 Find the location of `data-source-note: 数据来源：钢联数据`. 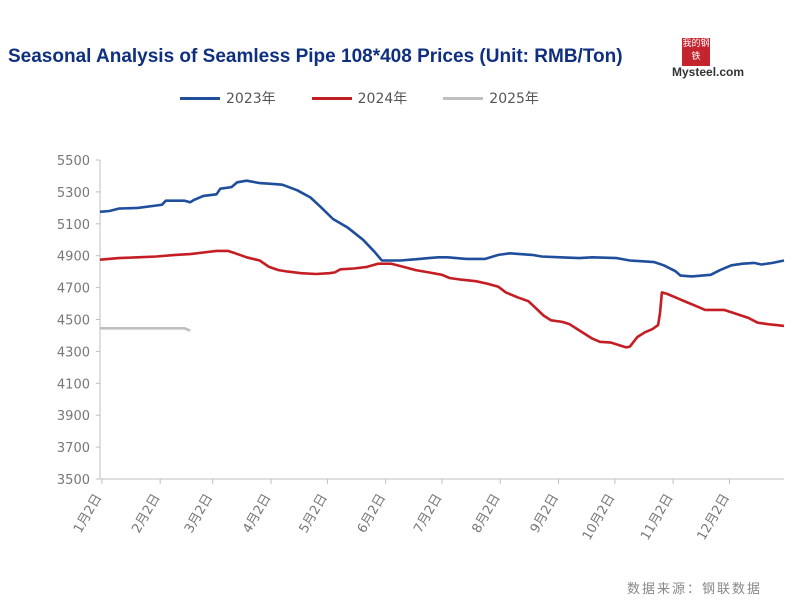

data-source-note: 数据来源：钢联数据 is located at coordinates (694, 589).